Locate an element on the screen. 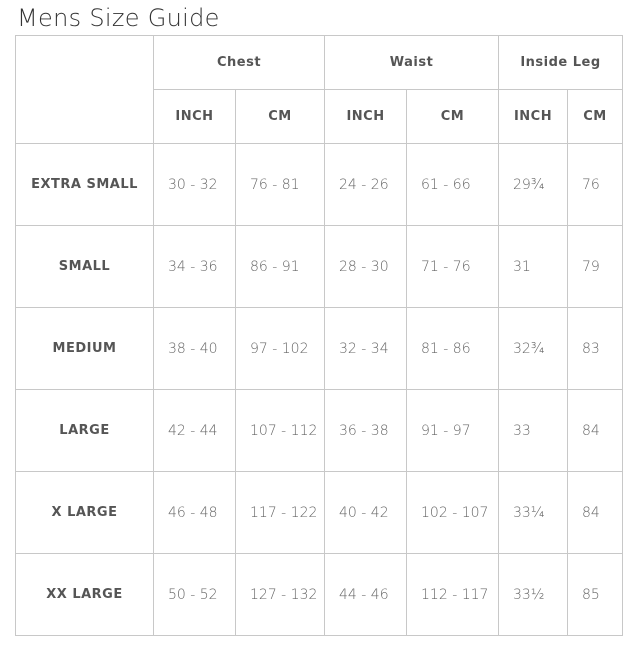 This screenshot has width=631, height=651. page-title: Mens Size Guide is located at coordinates (118, 18).